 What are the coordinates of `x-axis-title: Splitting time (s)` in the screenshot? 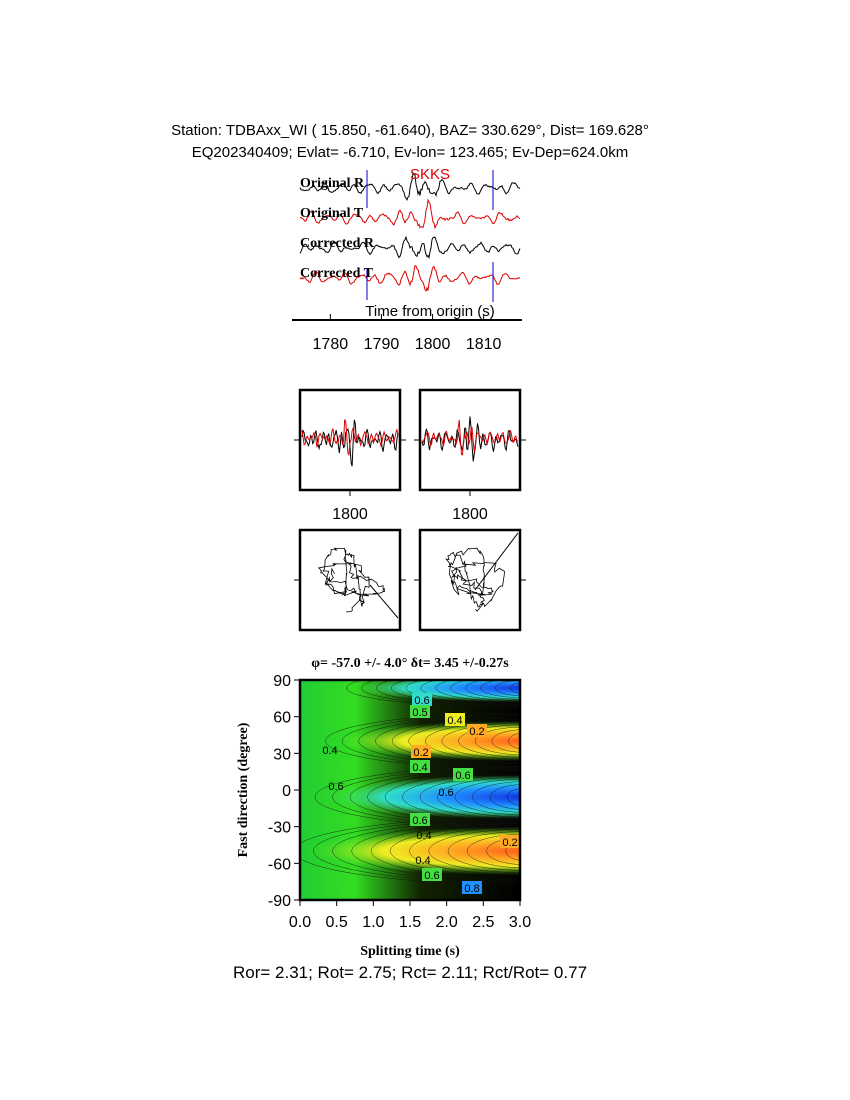 It's located at (410, 951).